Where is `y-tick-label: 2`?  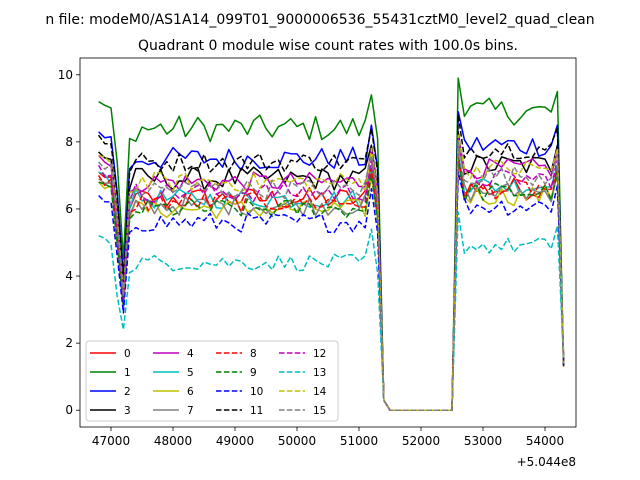
y-tick-label: 2 is located at coordinates (69, 343).